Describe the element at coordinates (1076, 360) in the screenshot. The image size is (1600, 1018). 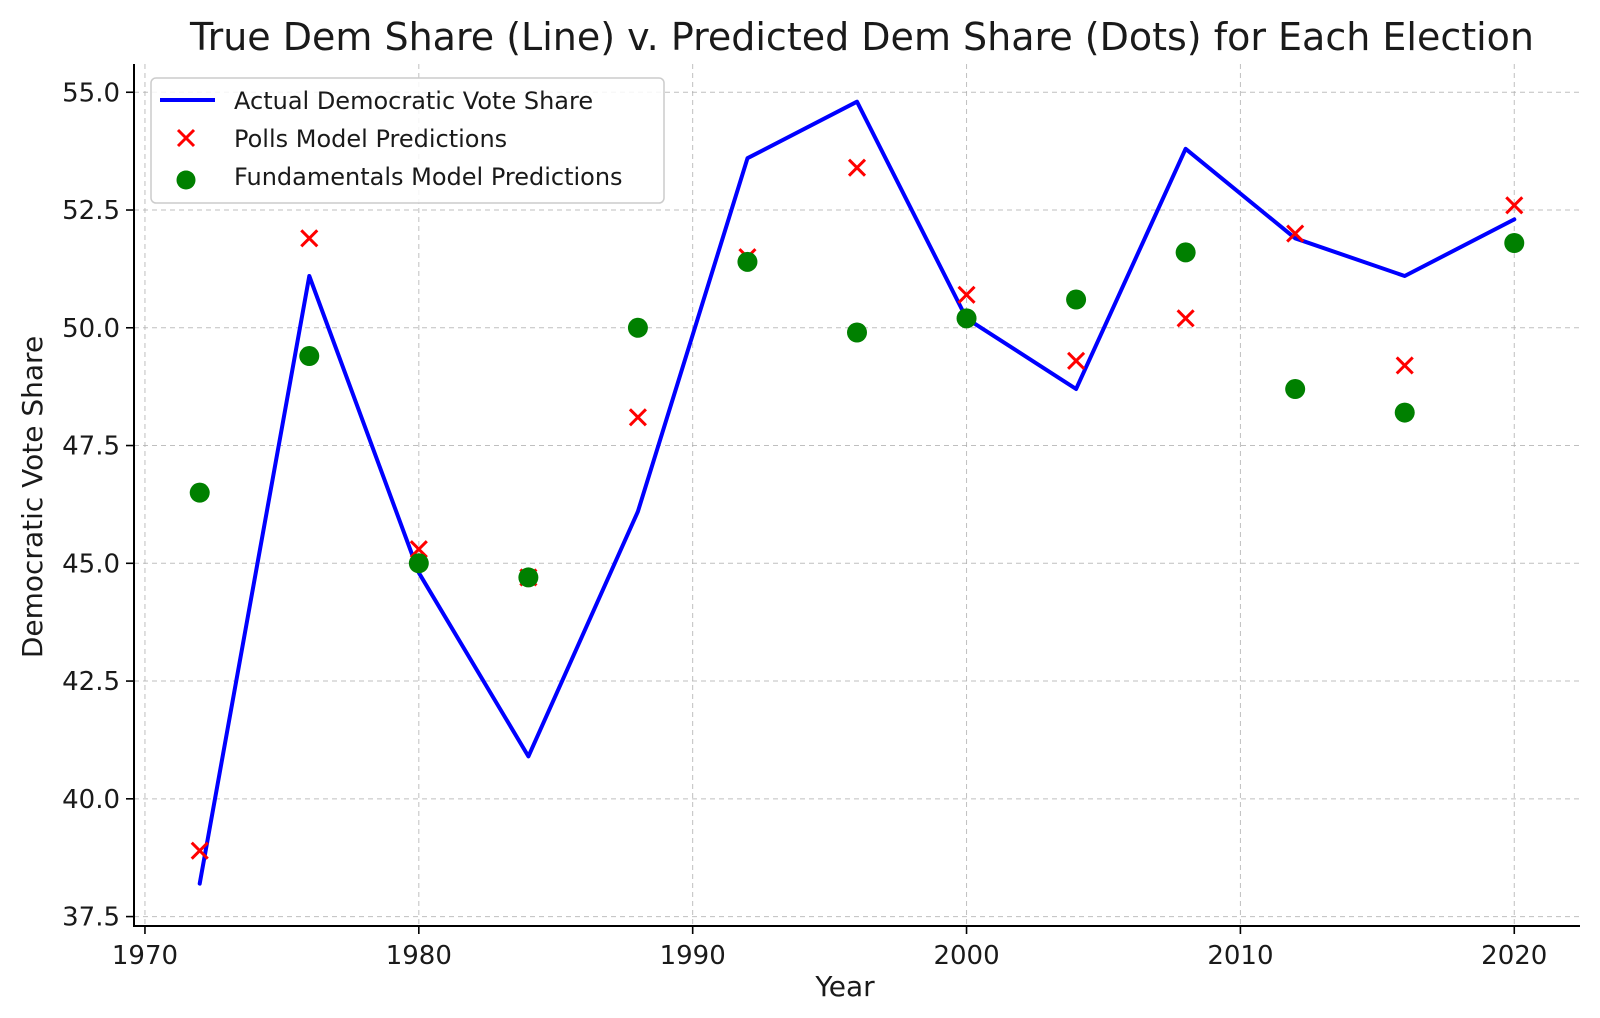
I see `polls-marker-2004` at that location.